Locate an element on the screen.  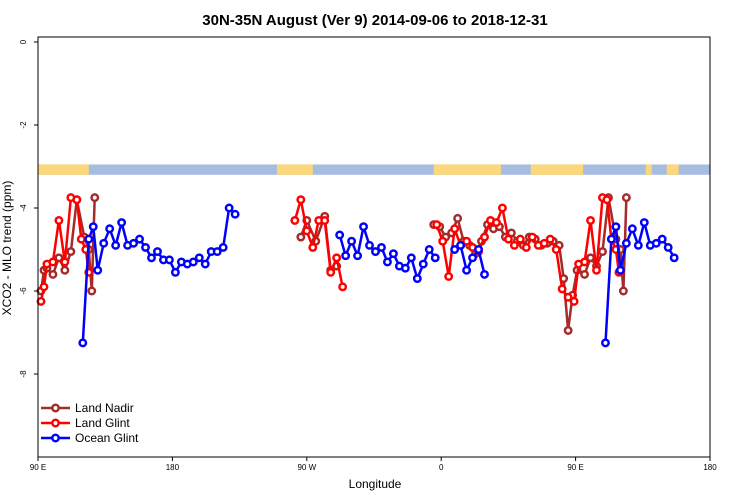
ocean-band is located at coordinates (374, 169).